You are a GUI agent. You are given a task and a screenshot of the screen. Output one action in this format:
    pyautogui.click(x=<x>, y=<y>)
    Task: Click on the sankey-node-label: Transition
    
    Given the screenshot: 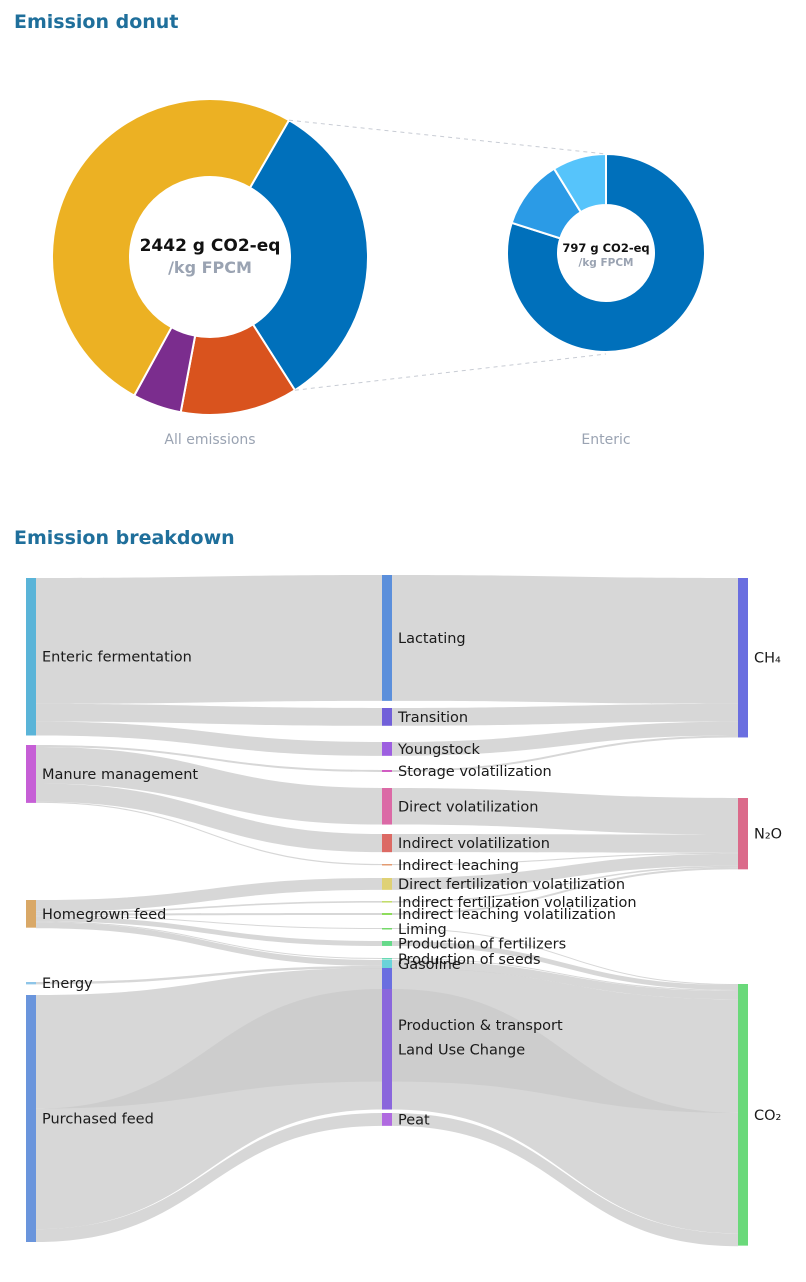 What is the action you would take?
    pyautogui.click(x=432, y=718)
    